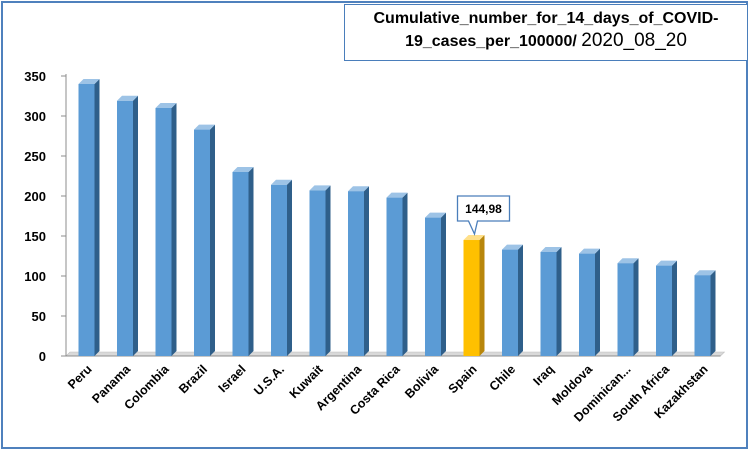  I want to click on y-tick-label: 100, so click(35, 276).